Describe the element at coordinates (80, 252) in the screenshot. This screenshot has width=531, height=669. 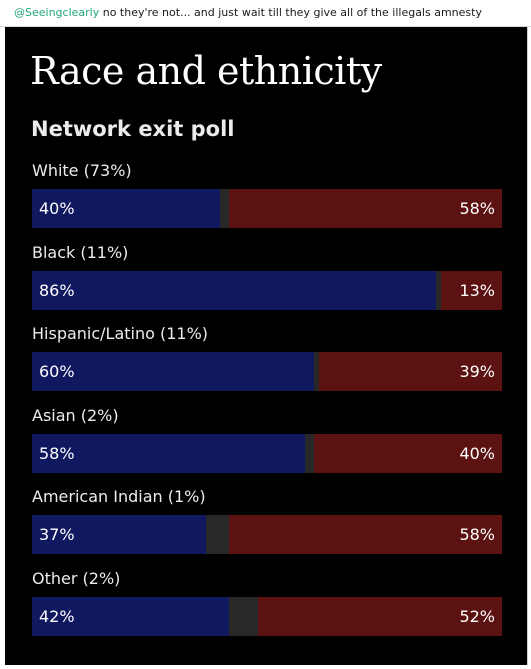
I see `group-label: Black (11%)` at that location.